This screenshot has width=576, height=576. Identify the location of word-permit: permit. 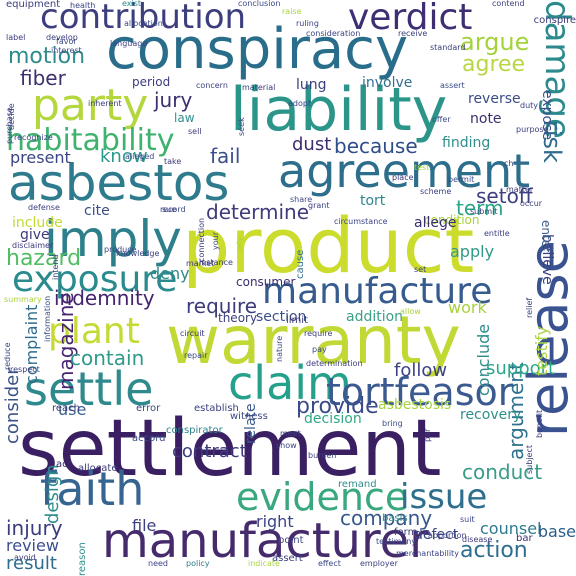
(461, 179).